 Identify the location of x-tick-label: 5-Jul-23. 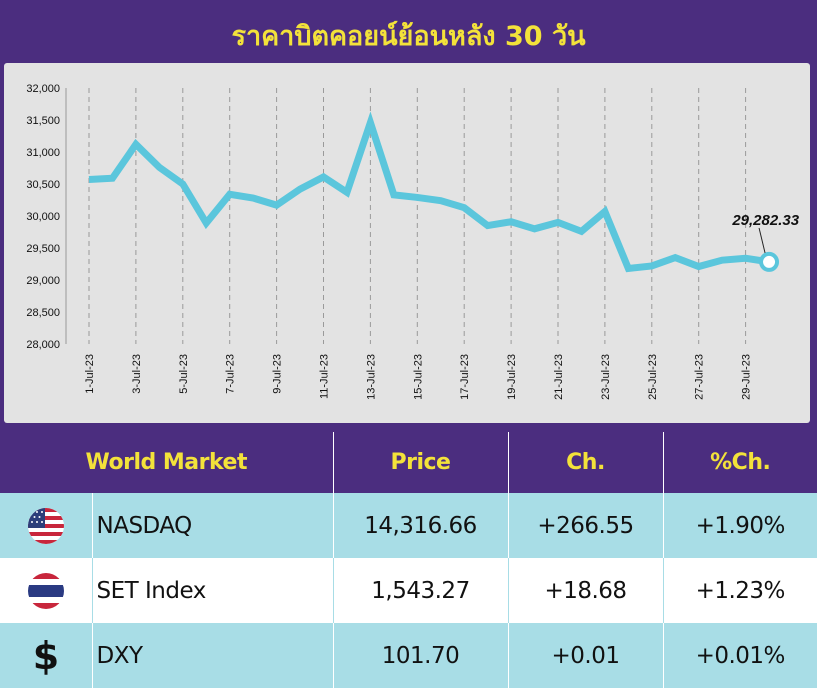
(184, 374).